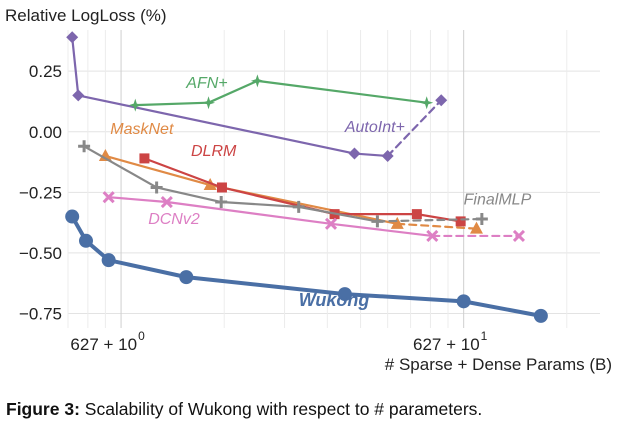  What do you see at coordinates (40, 192) in the screenshot?
I see `y-tick-label: −0.25` at bounding box center [40, 192].